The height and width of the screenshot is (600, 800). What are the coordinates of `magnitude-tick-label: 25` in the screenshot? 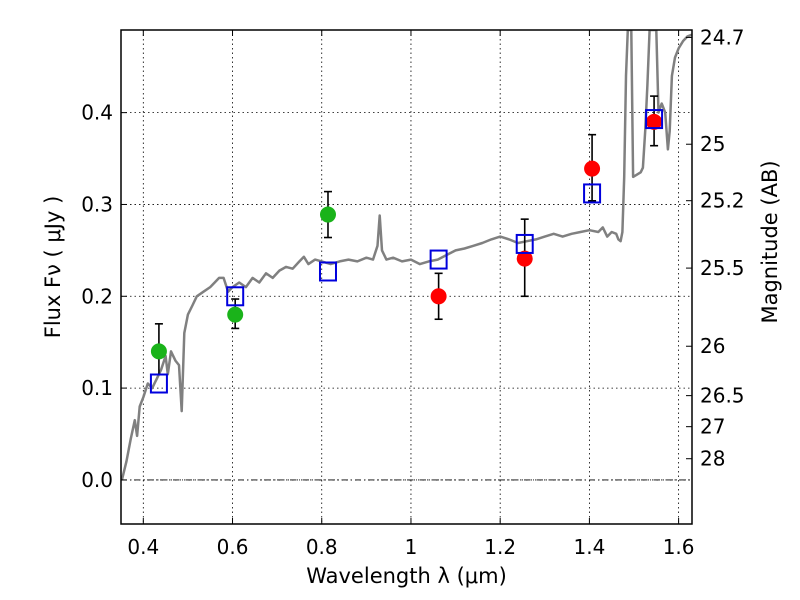 It's located at (712, 144).